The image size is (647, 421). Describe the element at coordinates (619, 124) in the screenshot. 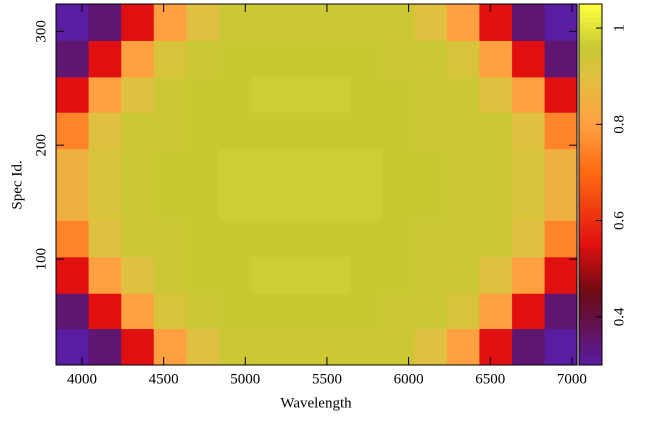

I see `colorbar-tick-label: 0.8` at that location.